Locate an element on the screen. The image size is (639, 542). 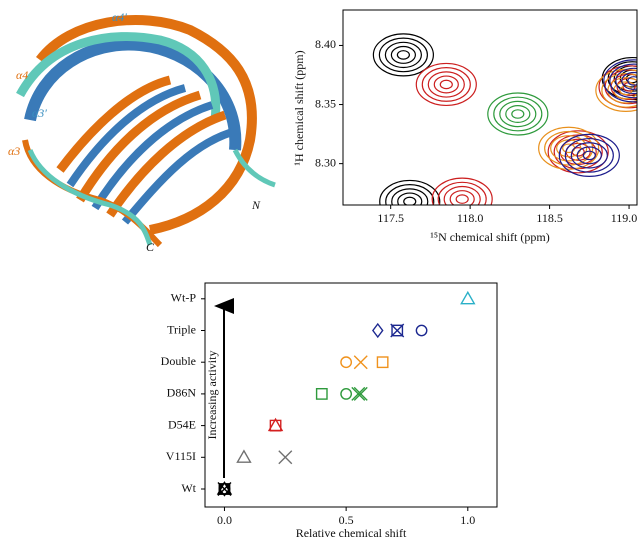
x-tick-label: 117.5 is located at coordinates (390, 218).